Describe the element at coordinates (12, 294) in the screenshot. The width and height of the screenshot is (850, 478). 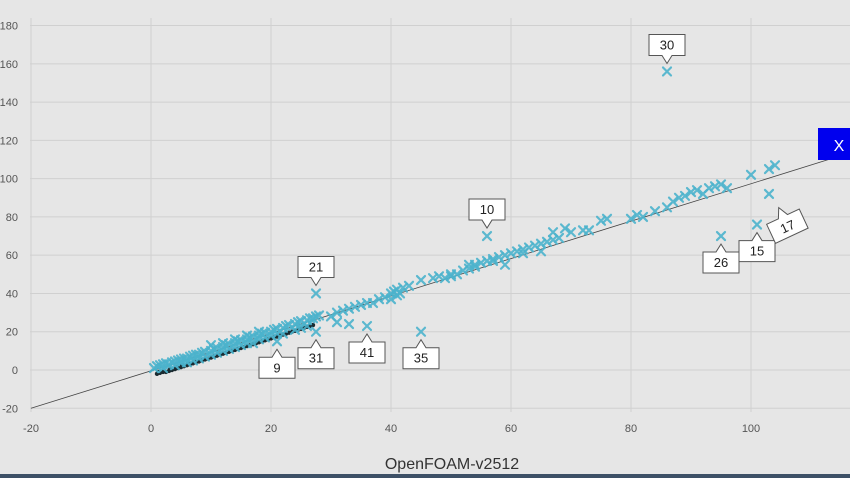
I see `y-tick-label: 40` at that location.